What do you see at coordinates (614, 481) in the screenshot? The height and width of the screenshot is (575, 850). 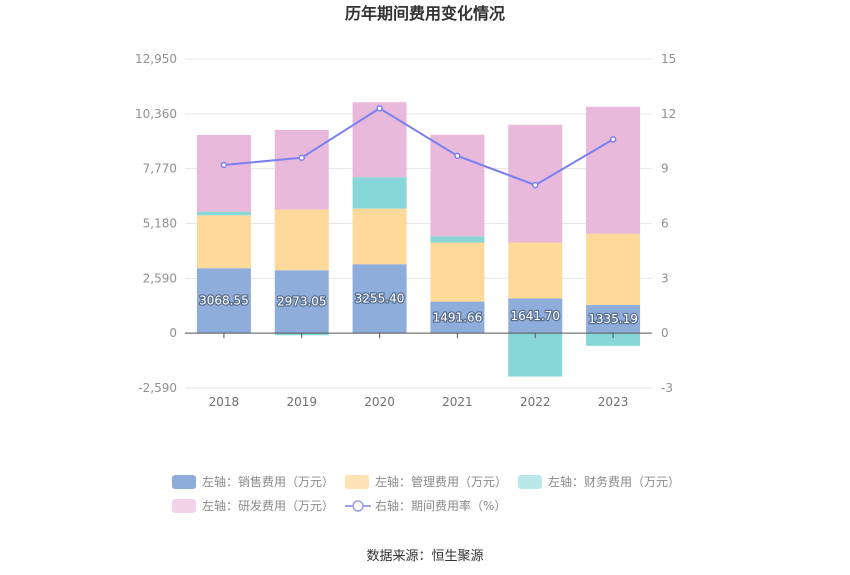 I see `legend-label: 左轴：财务费用（万元）` at bounding box center [614, 481].